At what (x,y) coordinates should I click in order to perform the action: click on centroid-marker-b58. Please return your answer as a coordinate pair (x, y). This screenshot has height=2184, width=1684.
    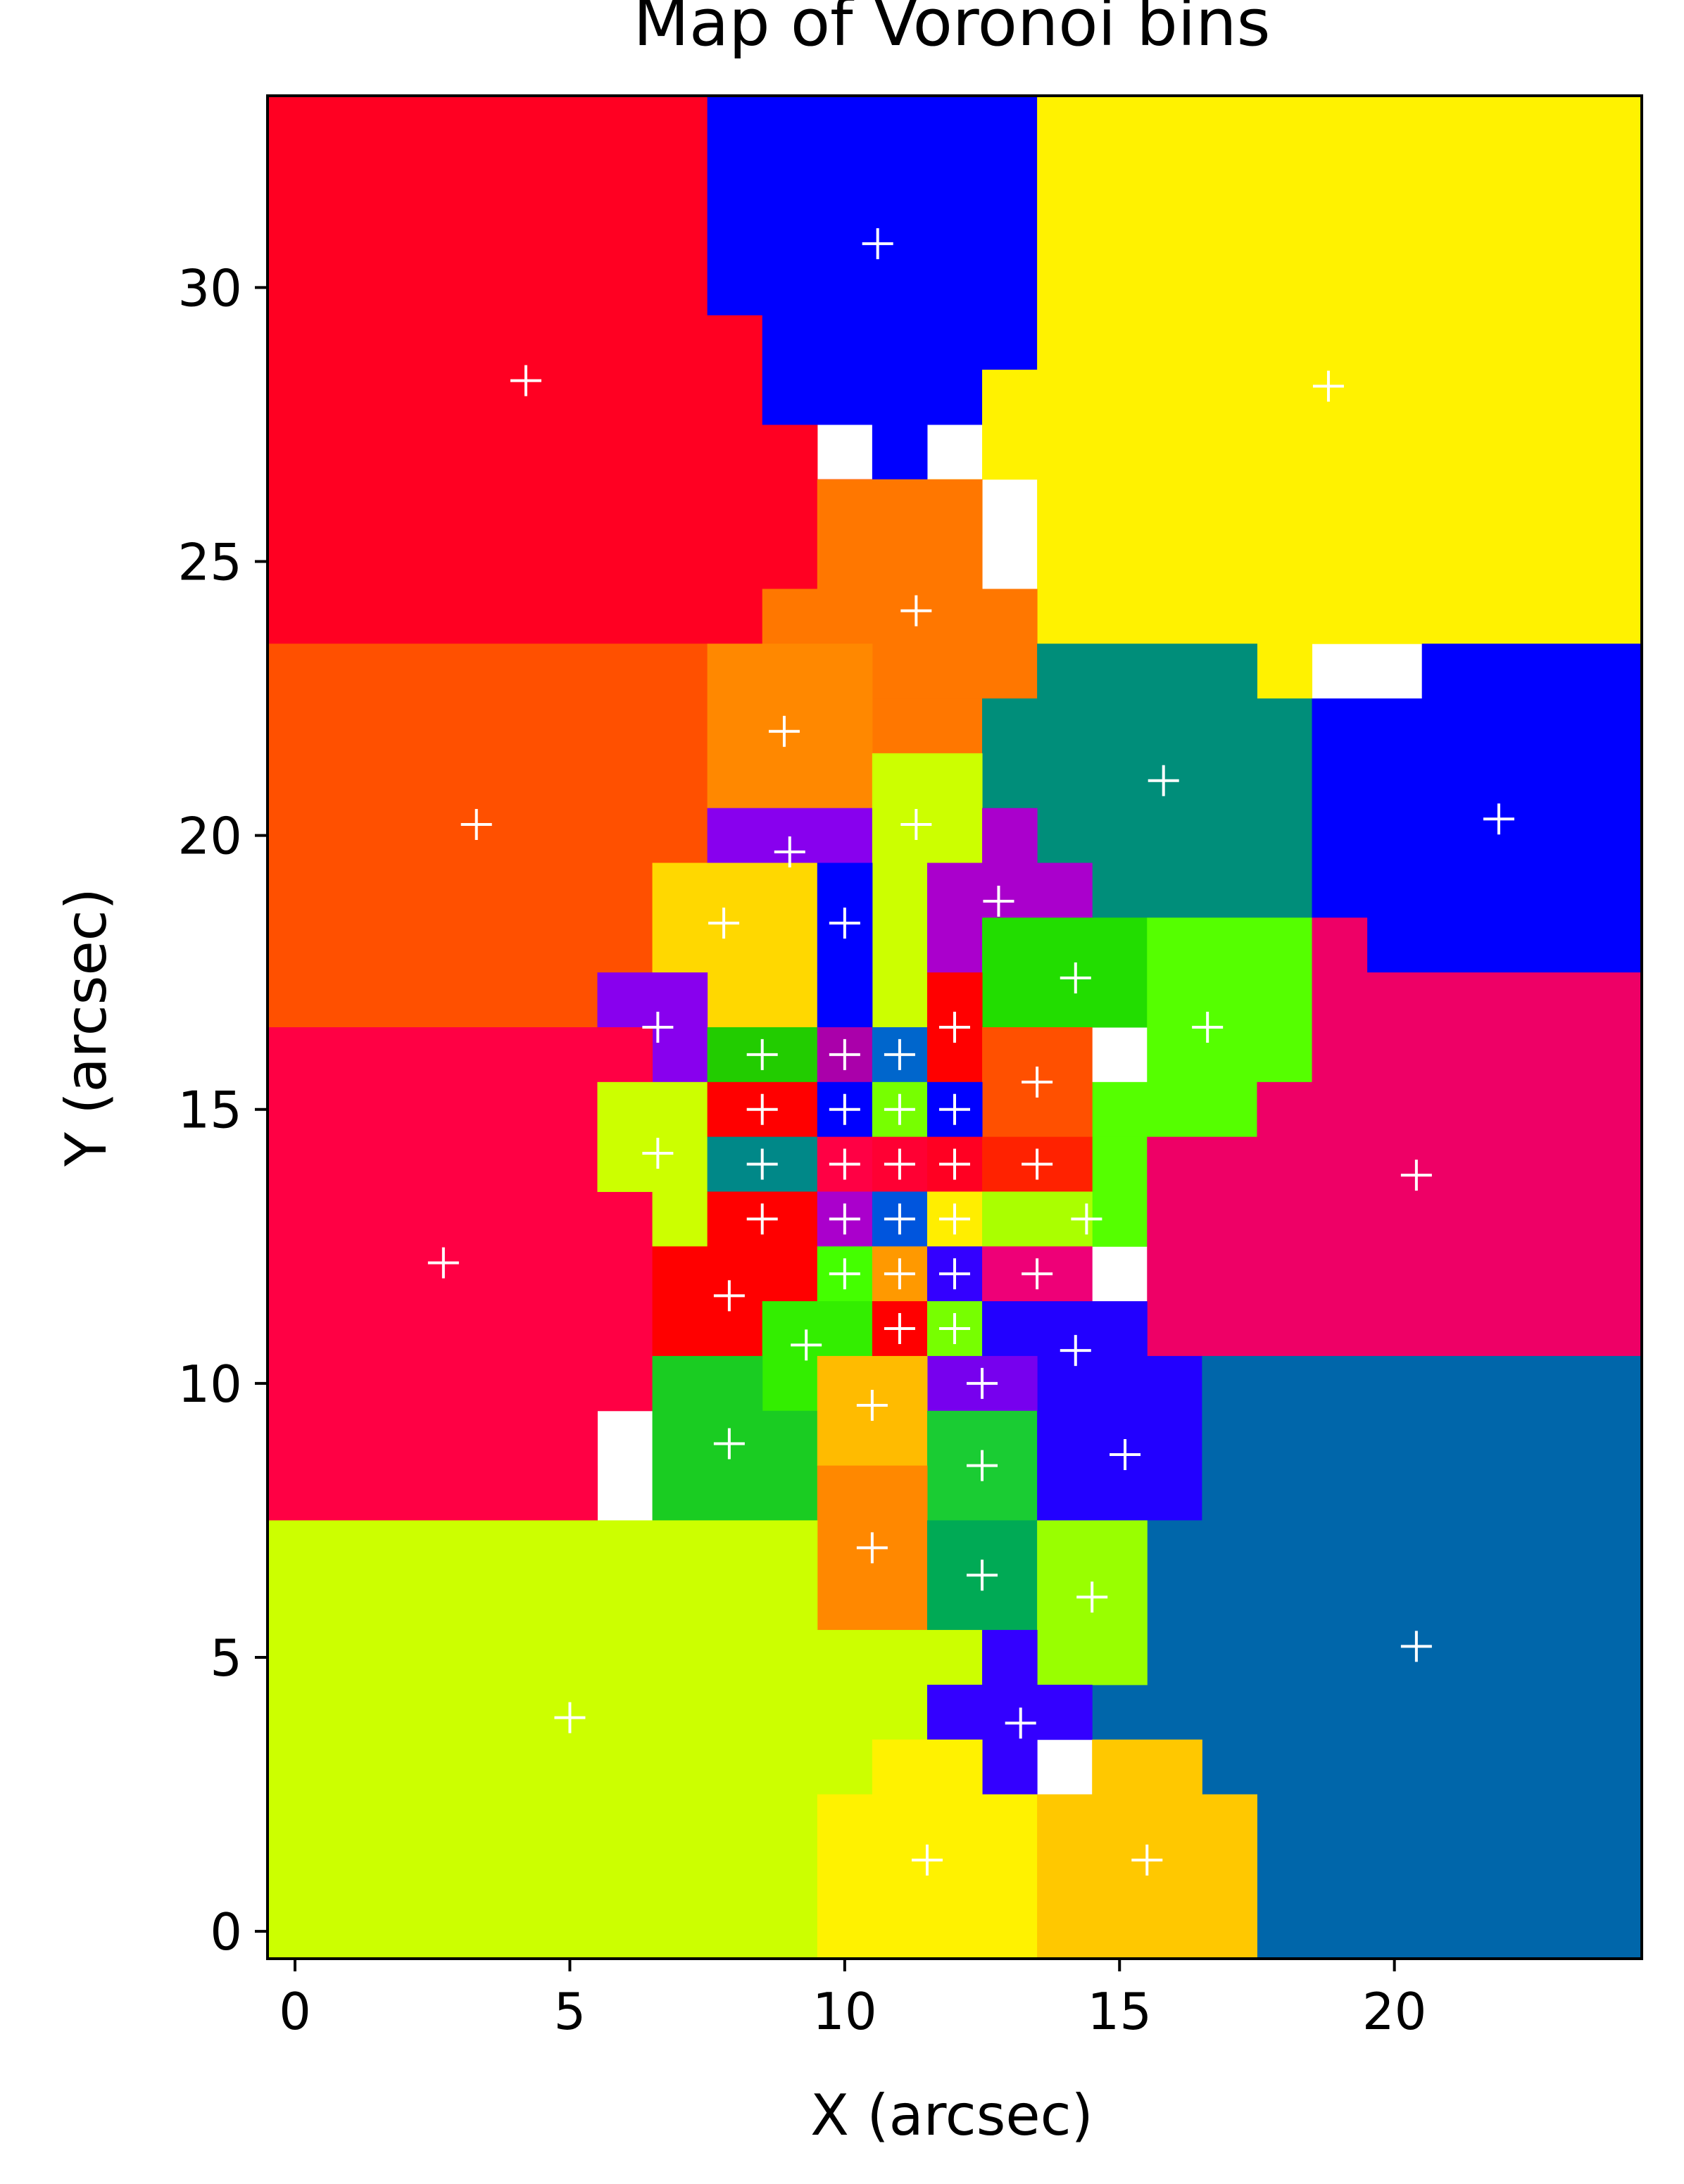
    Looking at the image, I should click on (1020, 1723).